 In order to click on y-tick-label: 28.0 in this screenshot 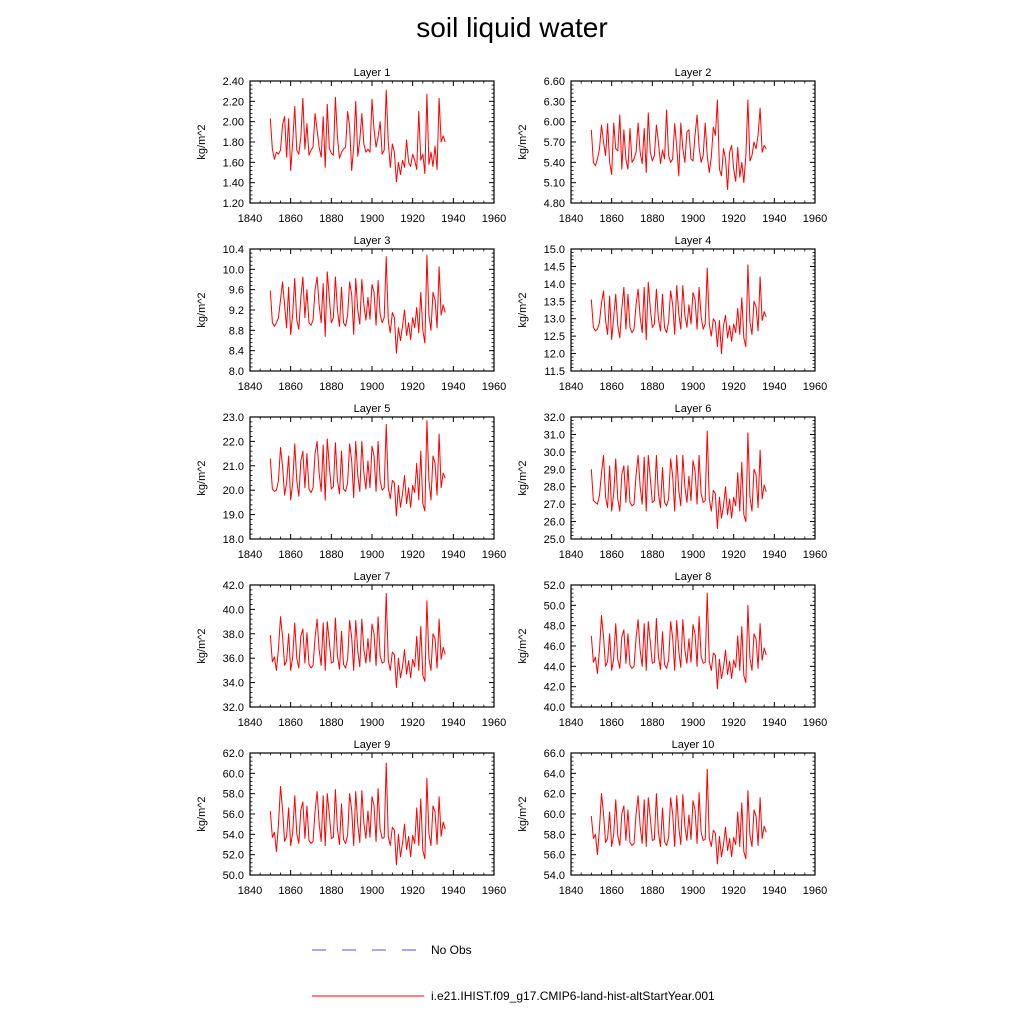, I will do `click(554, 488)`.